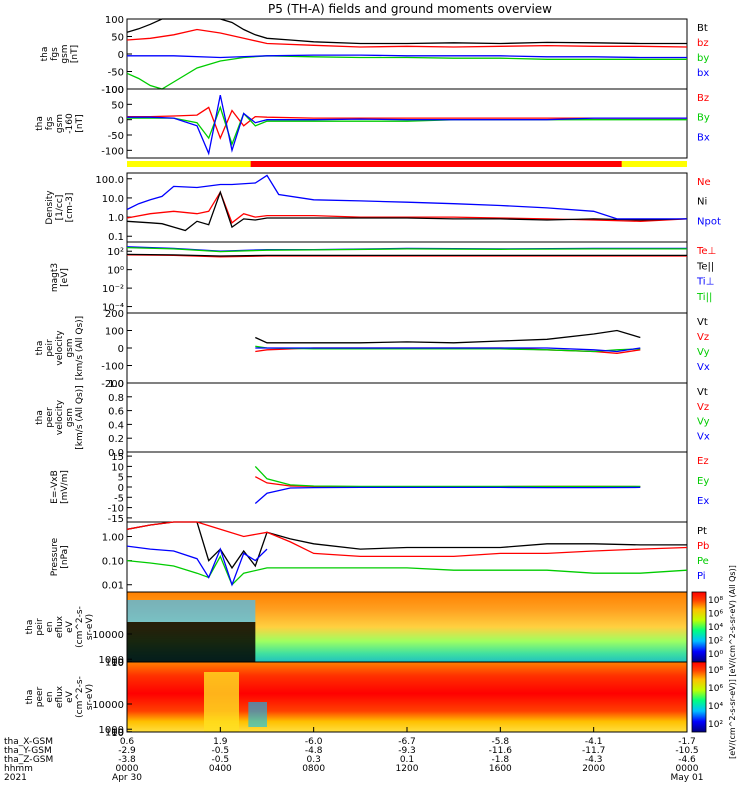 This screenshot has height=800, width=750. I want to click on colorbar-tick-label: 10⁴, so click(715, 628).